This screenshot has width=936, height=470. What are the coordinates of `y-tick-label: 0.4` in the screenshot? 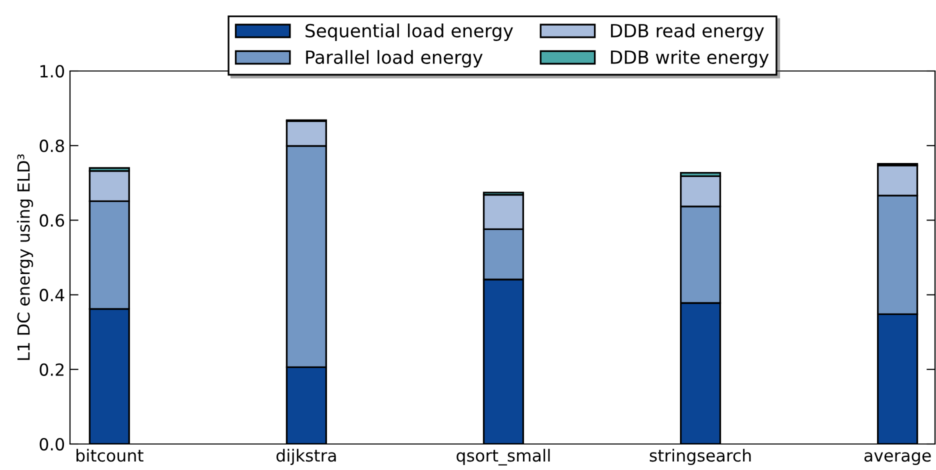 It's located at (52, 295).